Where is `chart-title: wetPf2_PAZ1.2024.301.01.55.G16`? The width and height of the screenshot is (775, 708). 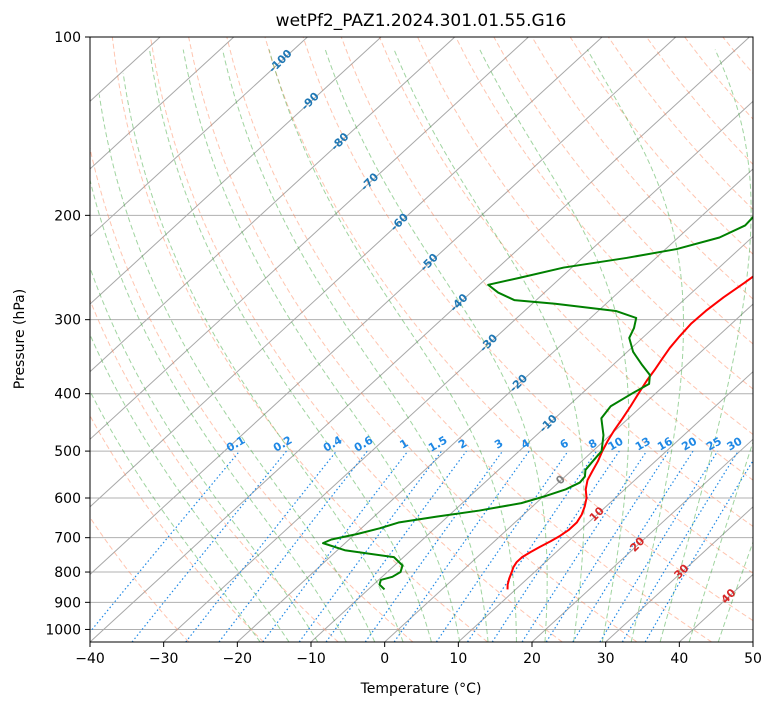
chart-title: wetPf2_PAZ1.2024.301.01.55.G16 is located at coordinates (421, 21).